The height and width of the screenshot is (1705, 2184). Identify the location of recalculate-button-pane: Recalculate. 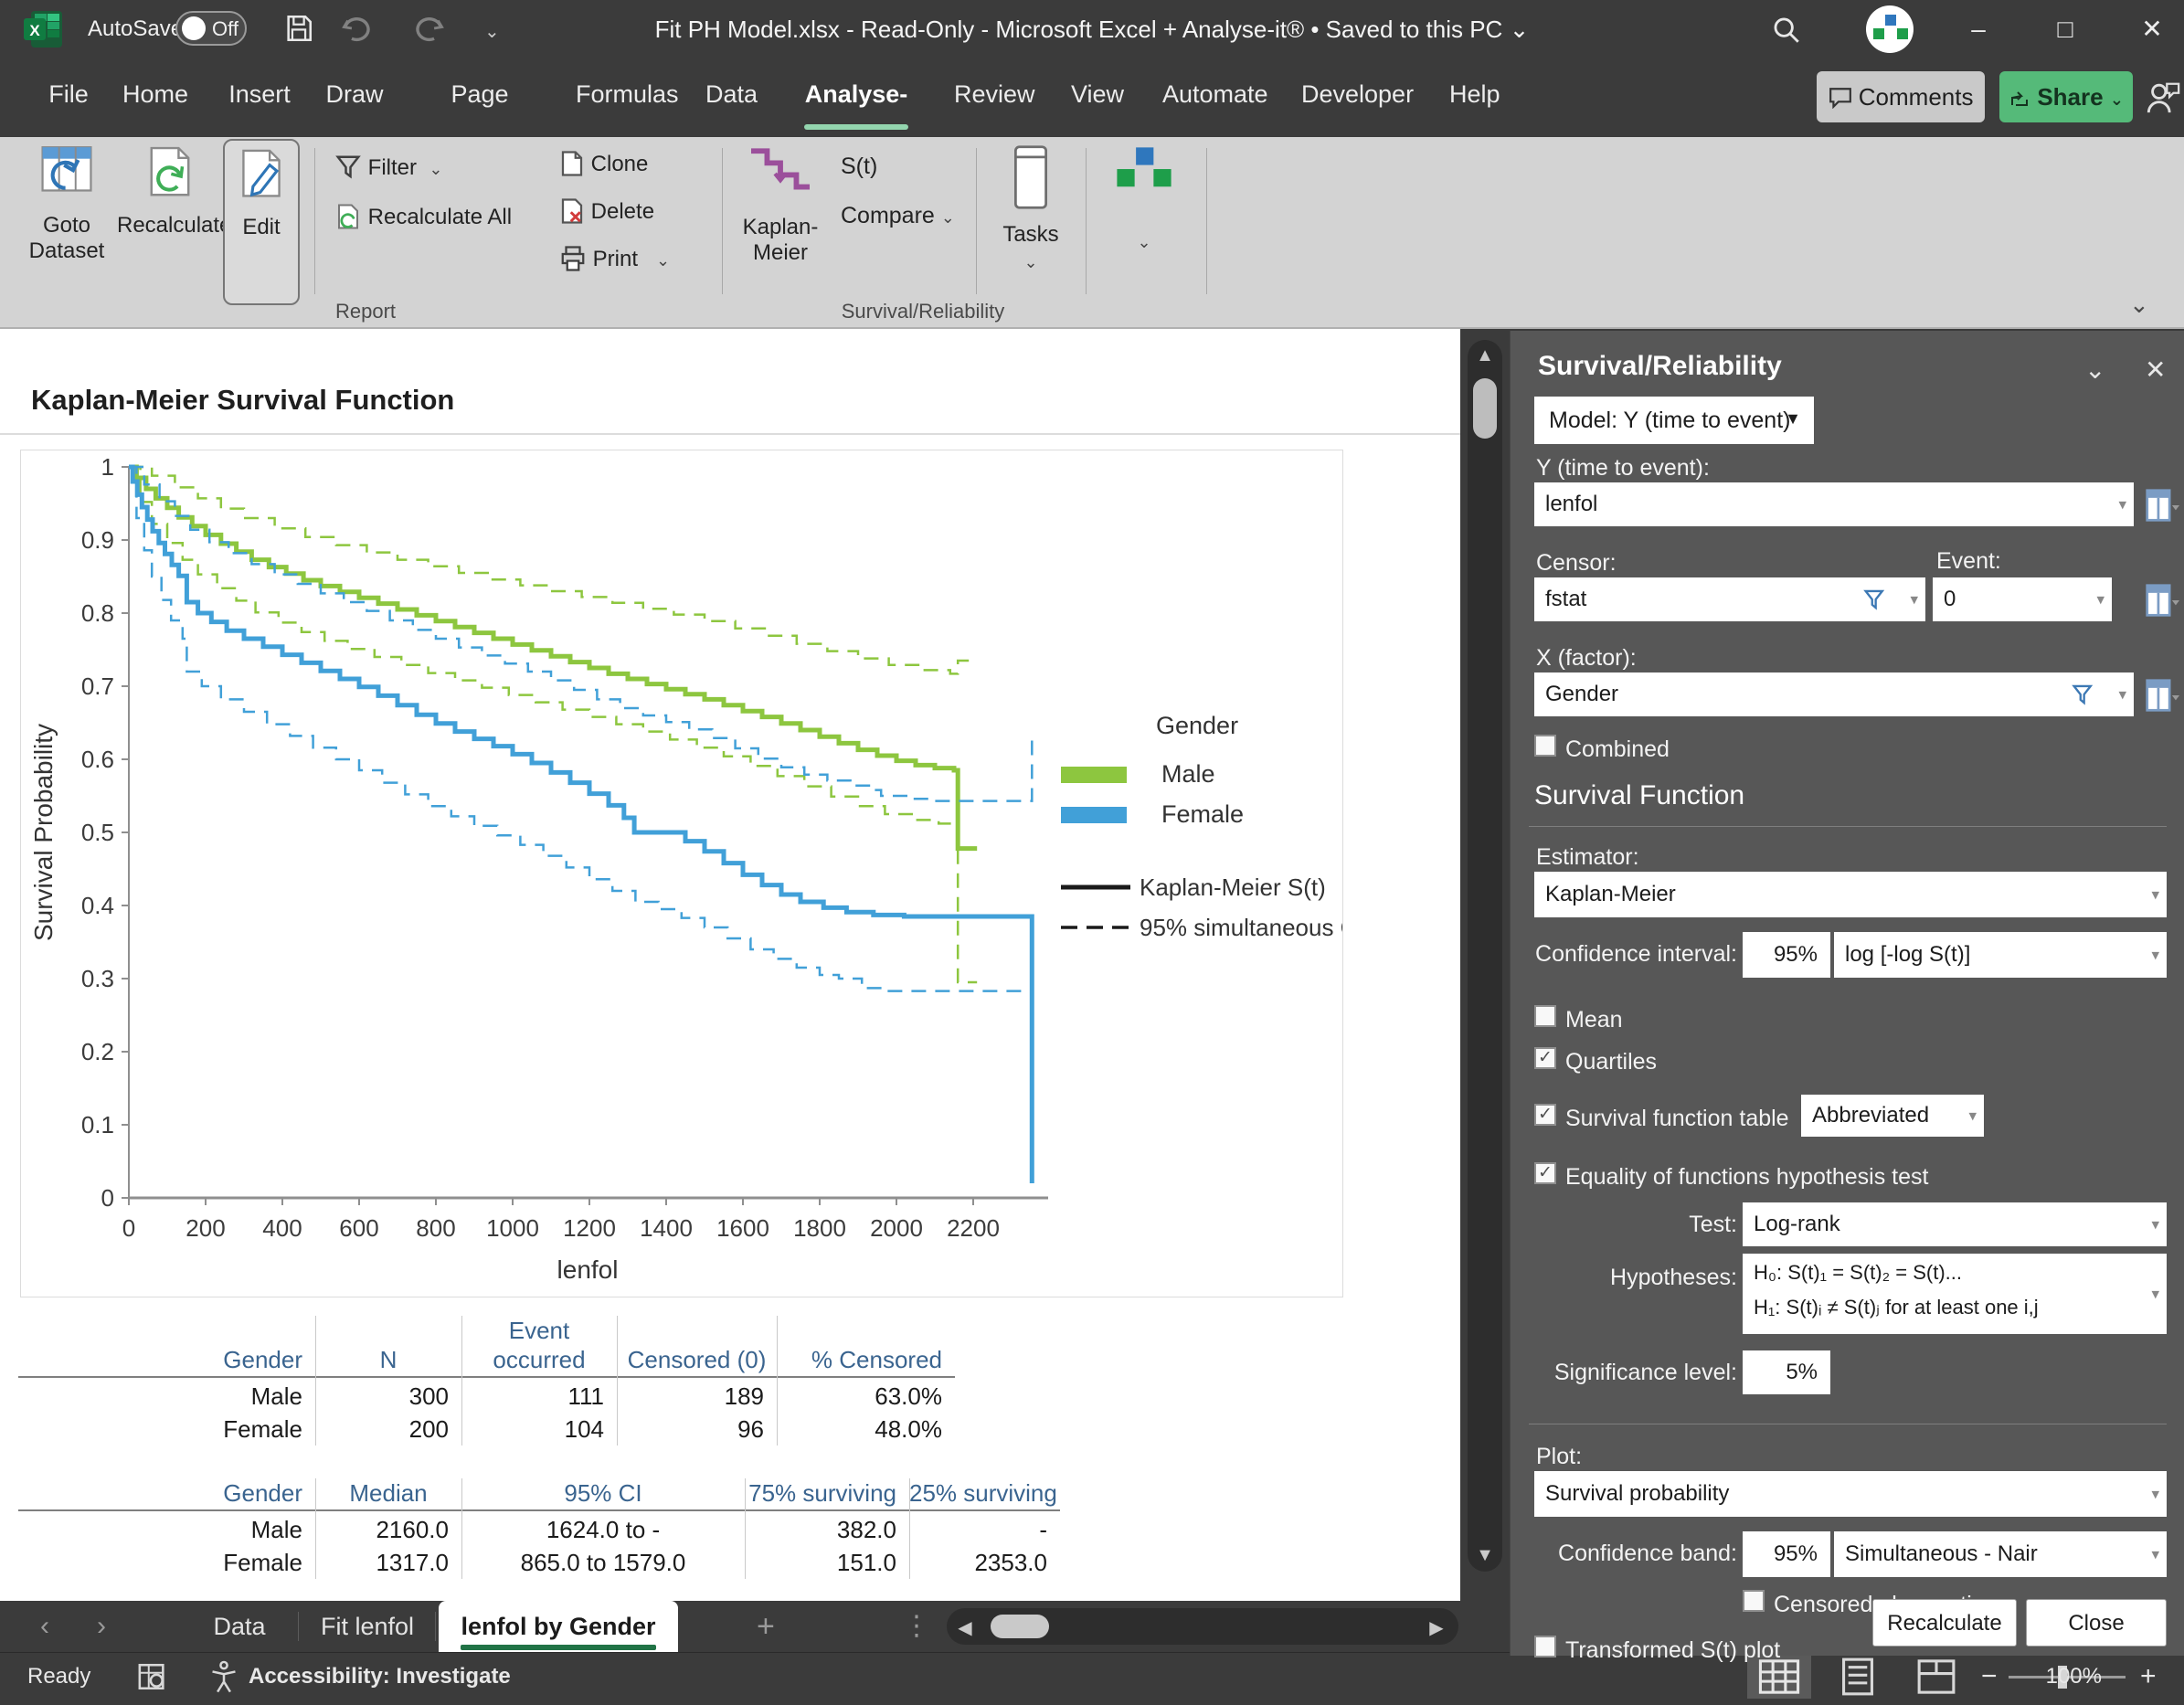
(1945, 1623).